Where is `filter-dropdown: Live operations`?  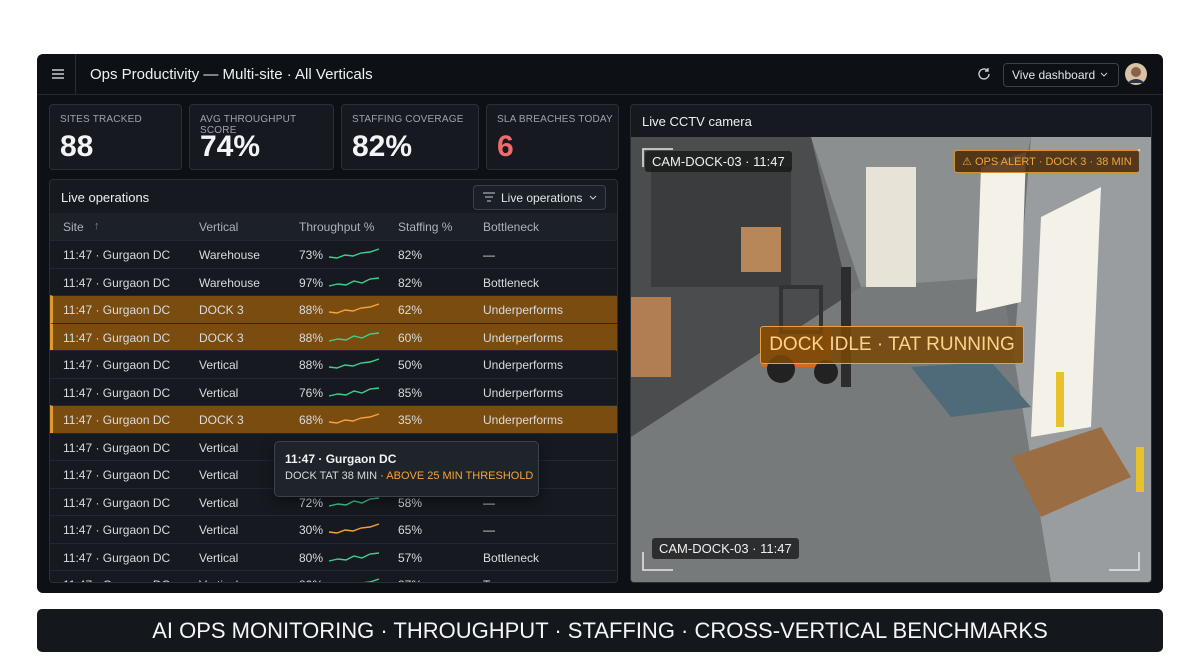
filter-dropdown: Live operations is located at coordinates (539, 197).